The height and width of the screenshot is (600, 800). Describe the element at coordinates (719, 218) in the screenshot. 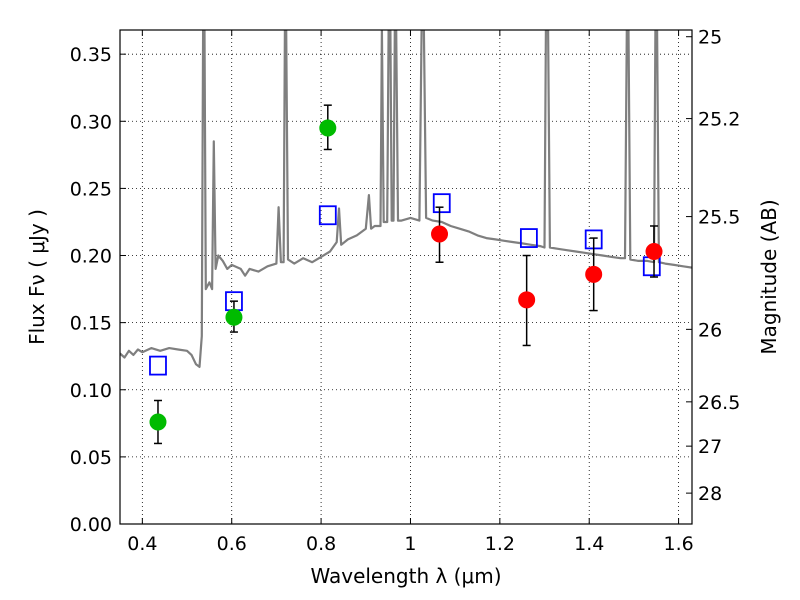

I see `y2-tick-label: 25.5` at that location.